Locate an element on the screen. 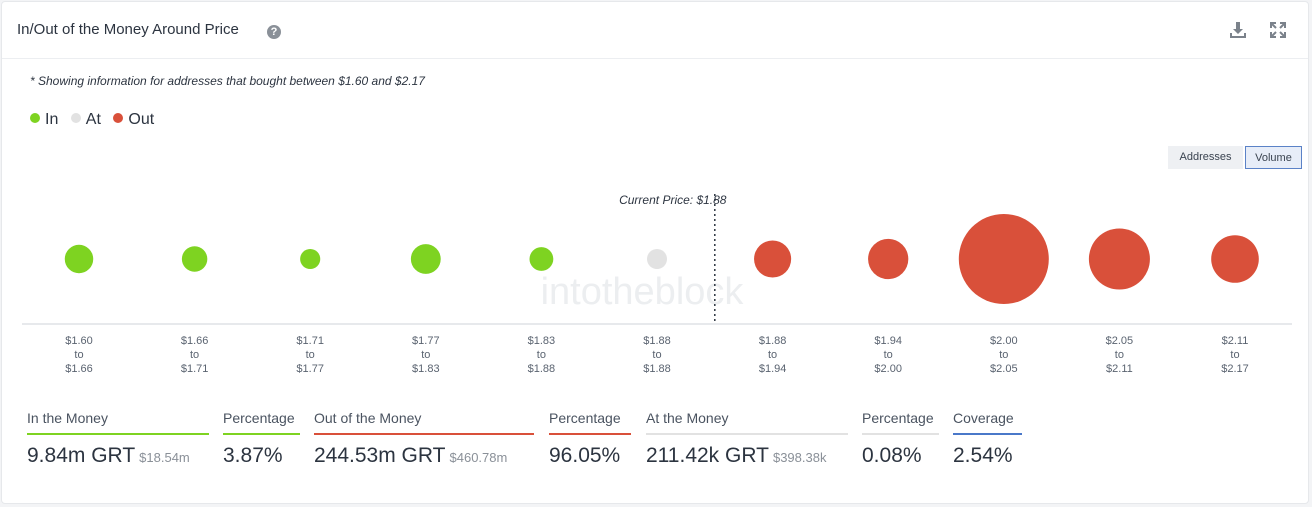 The height and width of the screenshot is (507, 1312). stat-value: 3.87% is located at coordinates (253, 456).